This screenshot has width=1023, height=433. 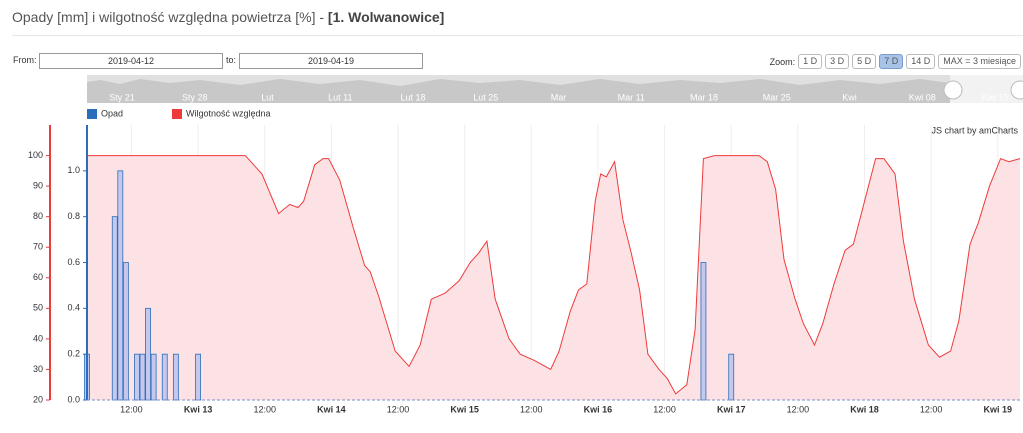 I want to click on zoom-button: 5 D, so click(x=864, y=61).